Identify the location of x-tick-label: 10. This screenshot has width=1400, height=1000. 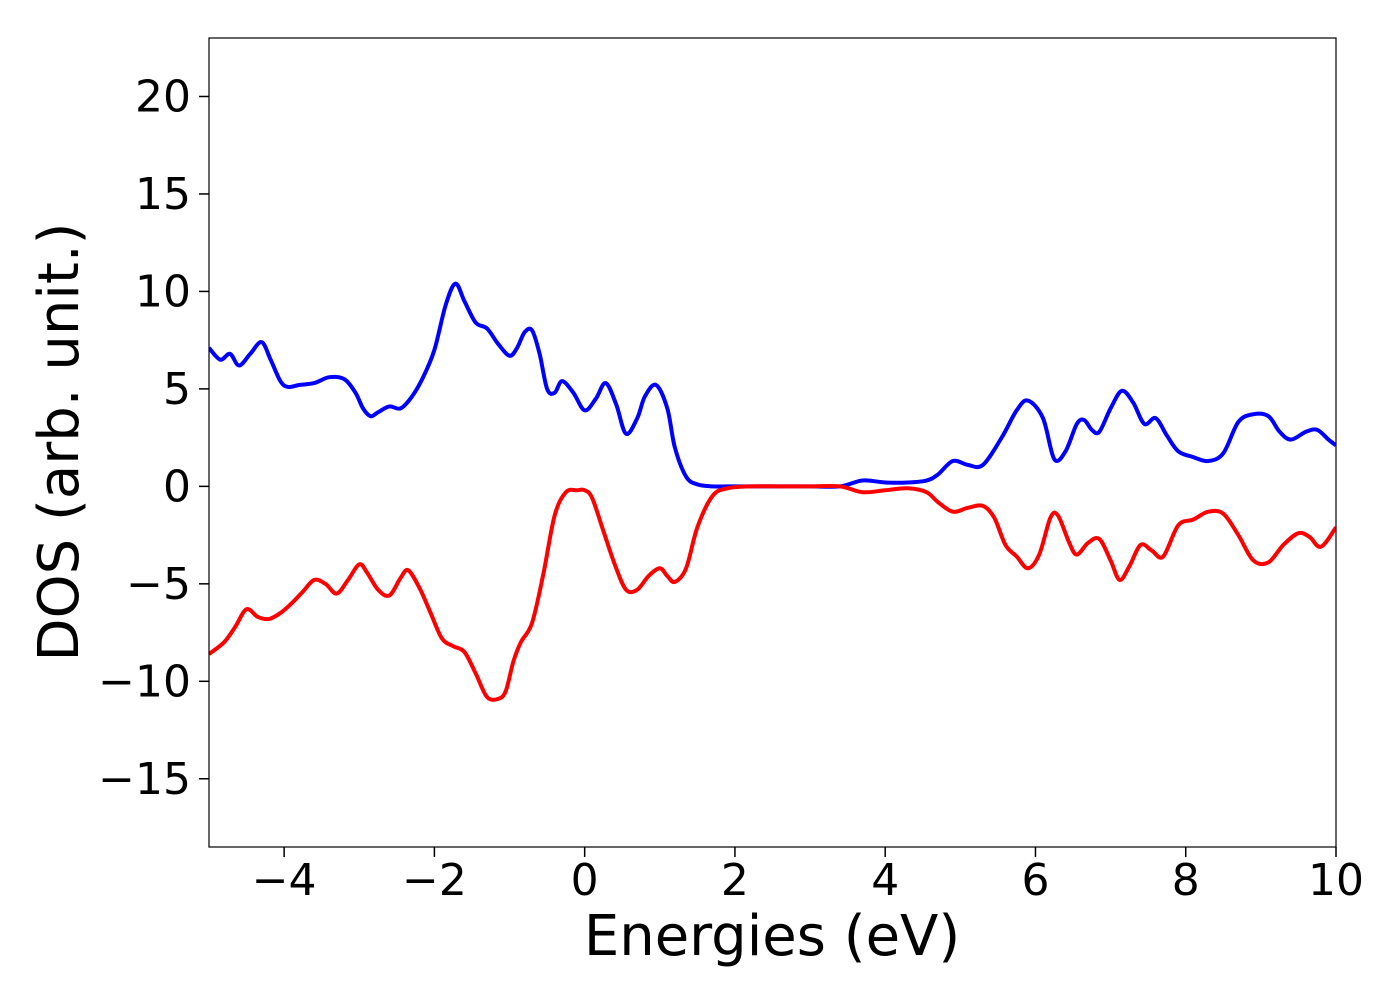
(1336, 880).